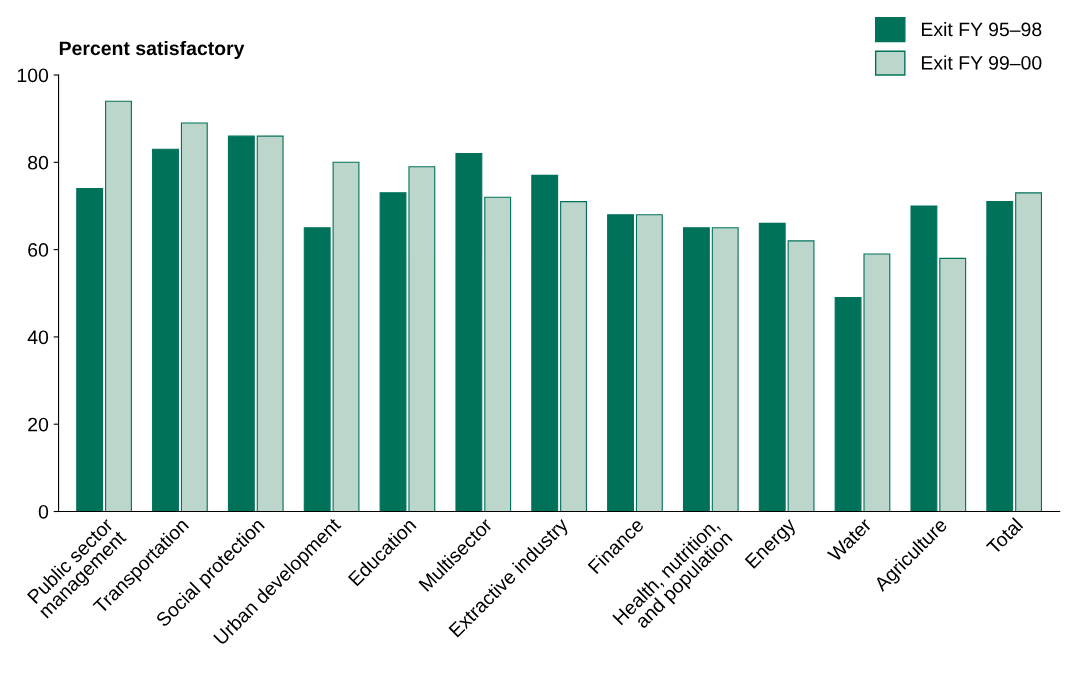 This screenshot has height=682, width=1065. Describe the element at coordinates (43, 511) in the screenshot. I see `y-tick-label: 0` at that location.